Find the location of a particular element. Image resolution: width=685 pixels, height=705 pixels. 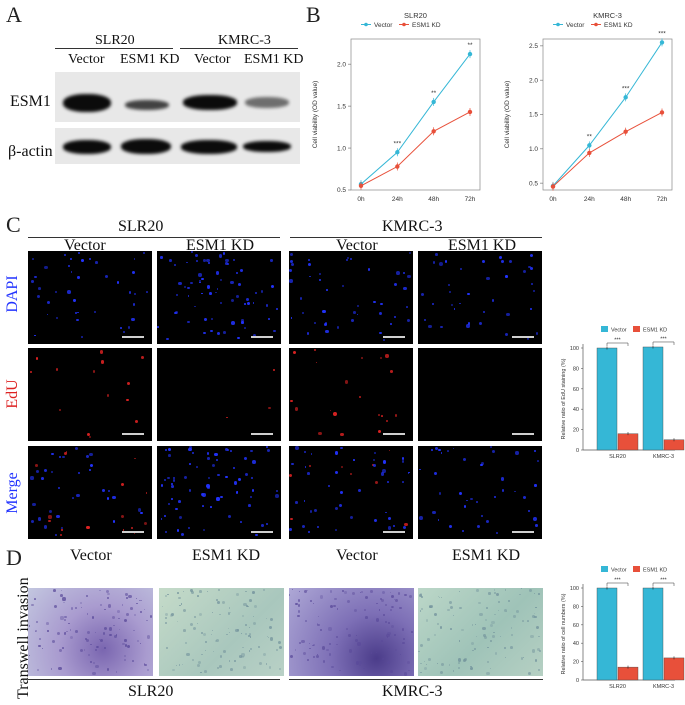

wb-esm1-blot is located at coordinates (177, 97).